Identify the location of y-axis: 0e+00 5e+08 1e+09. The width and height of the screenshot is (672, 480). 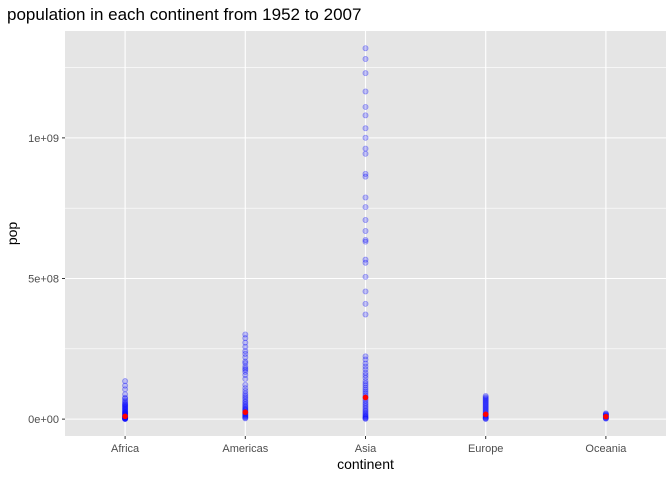
(46, 279).